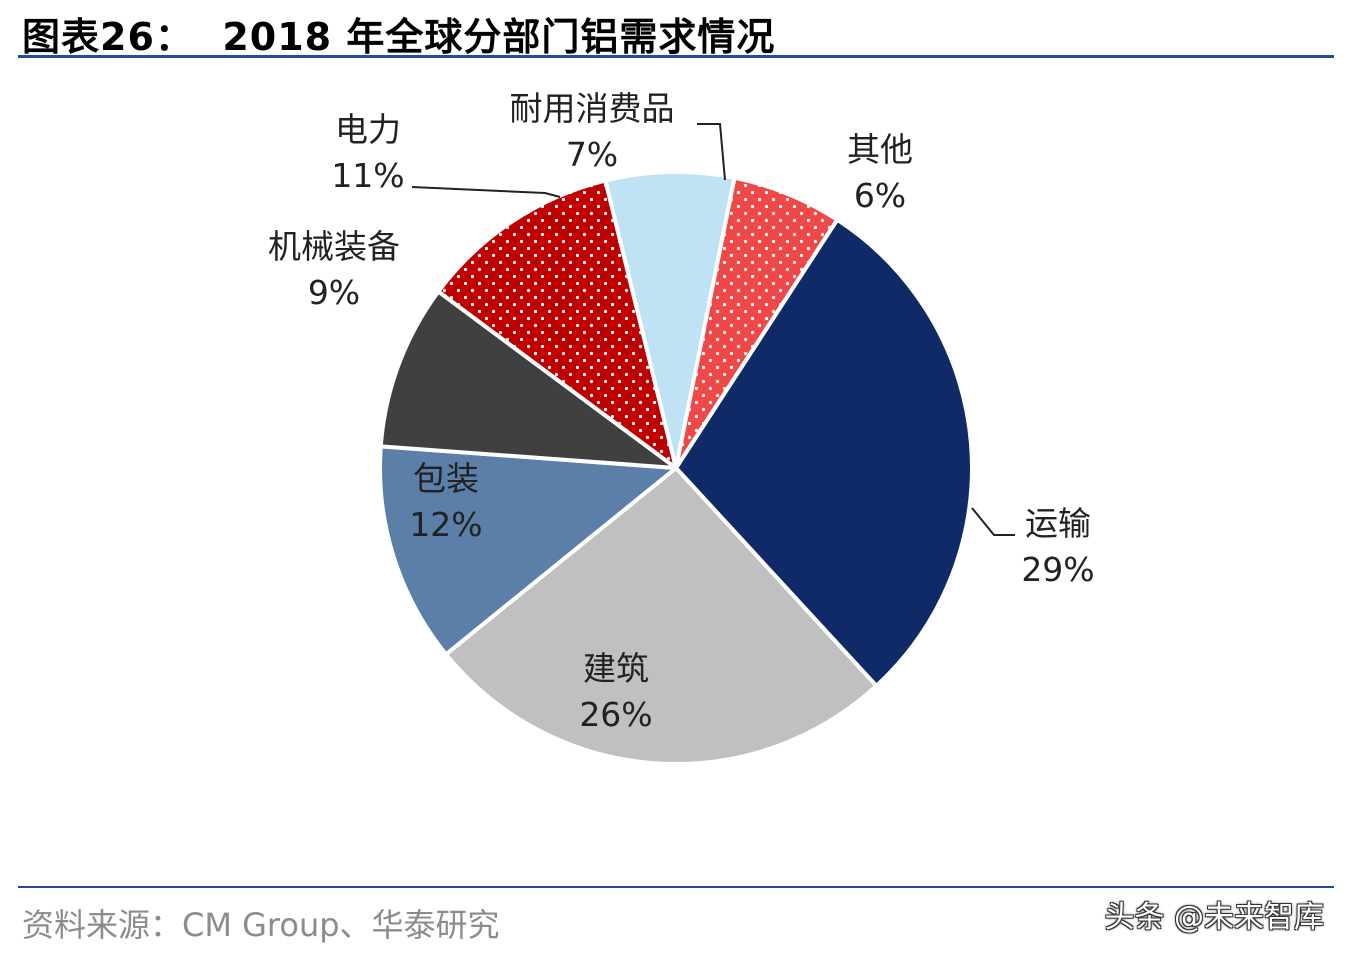  What do you see at coordinates (676, 56) in the screenshot?
I see `title-divider` at bounding box center [676, 56].